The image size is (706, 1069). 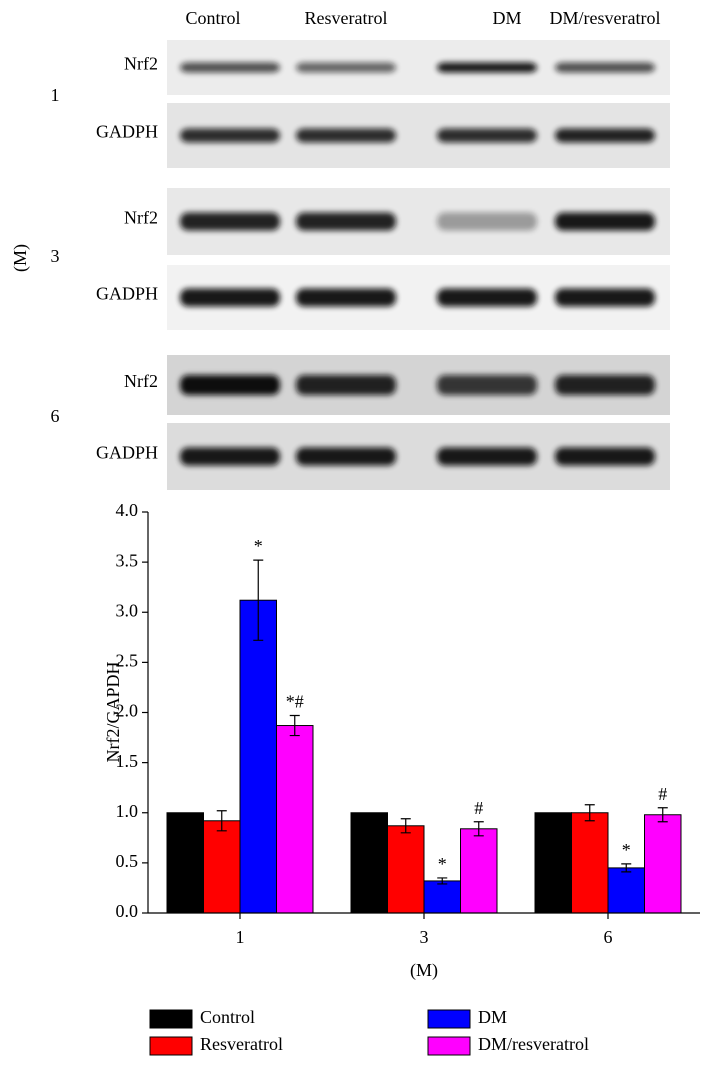 What do you see at coordinates (127, 761) in the screenshot?
I see `y-tick-label: 1.5` at bounding box center [127, 761].